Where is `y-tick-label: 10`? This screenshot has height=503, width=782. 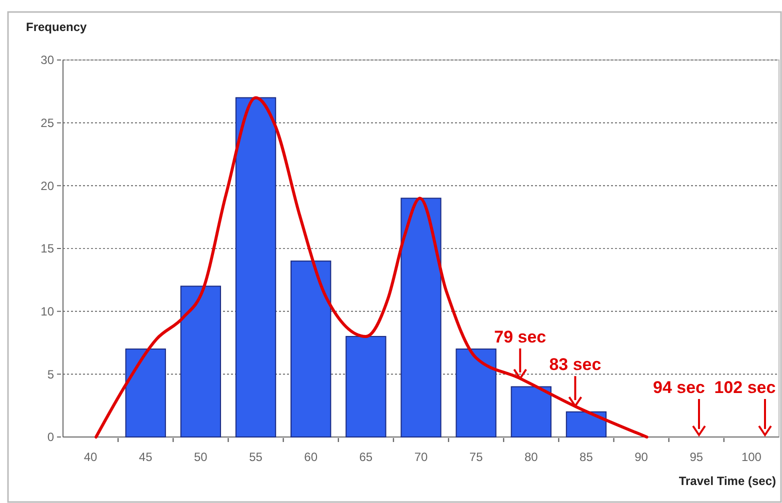 y-tick-label: 10 is located at coordinates (47, 311).